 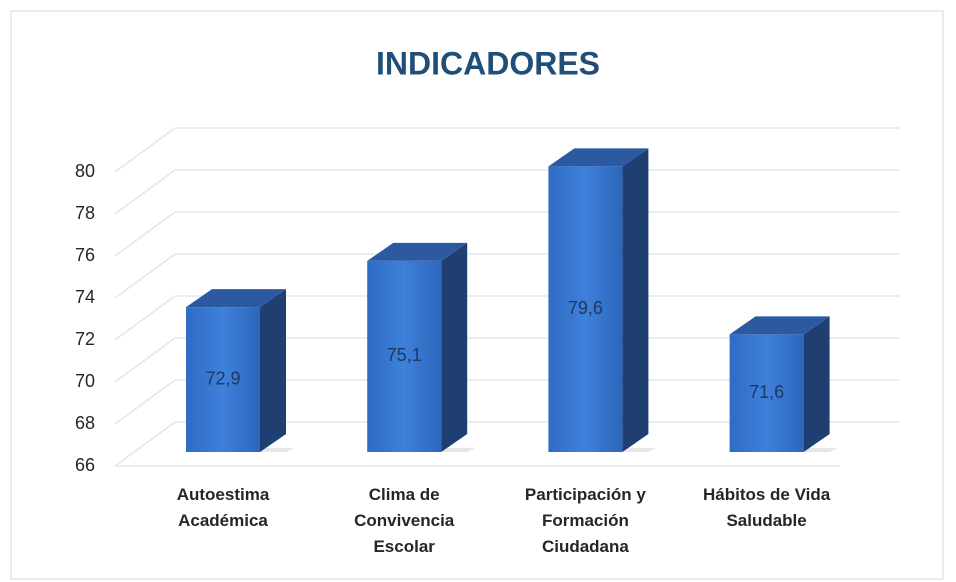 I want to click on x-tick-label: Autoestima Académica, so click(x=223, y=507).